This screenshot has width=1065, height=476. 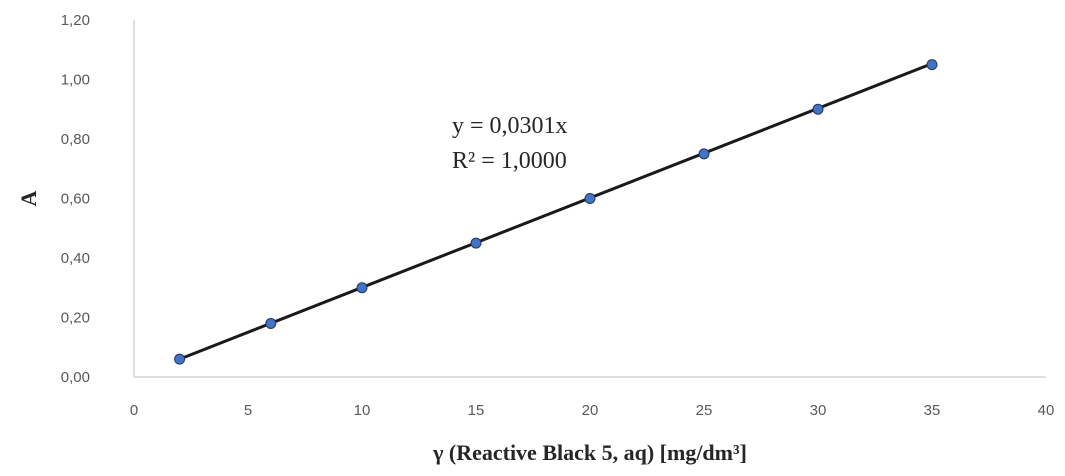 What do you see at coordinates (1046, 410) in the screenshot?
I see `x-tick-label: 40` at bounding box center [1046, 410].